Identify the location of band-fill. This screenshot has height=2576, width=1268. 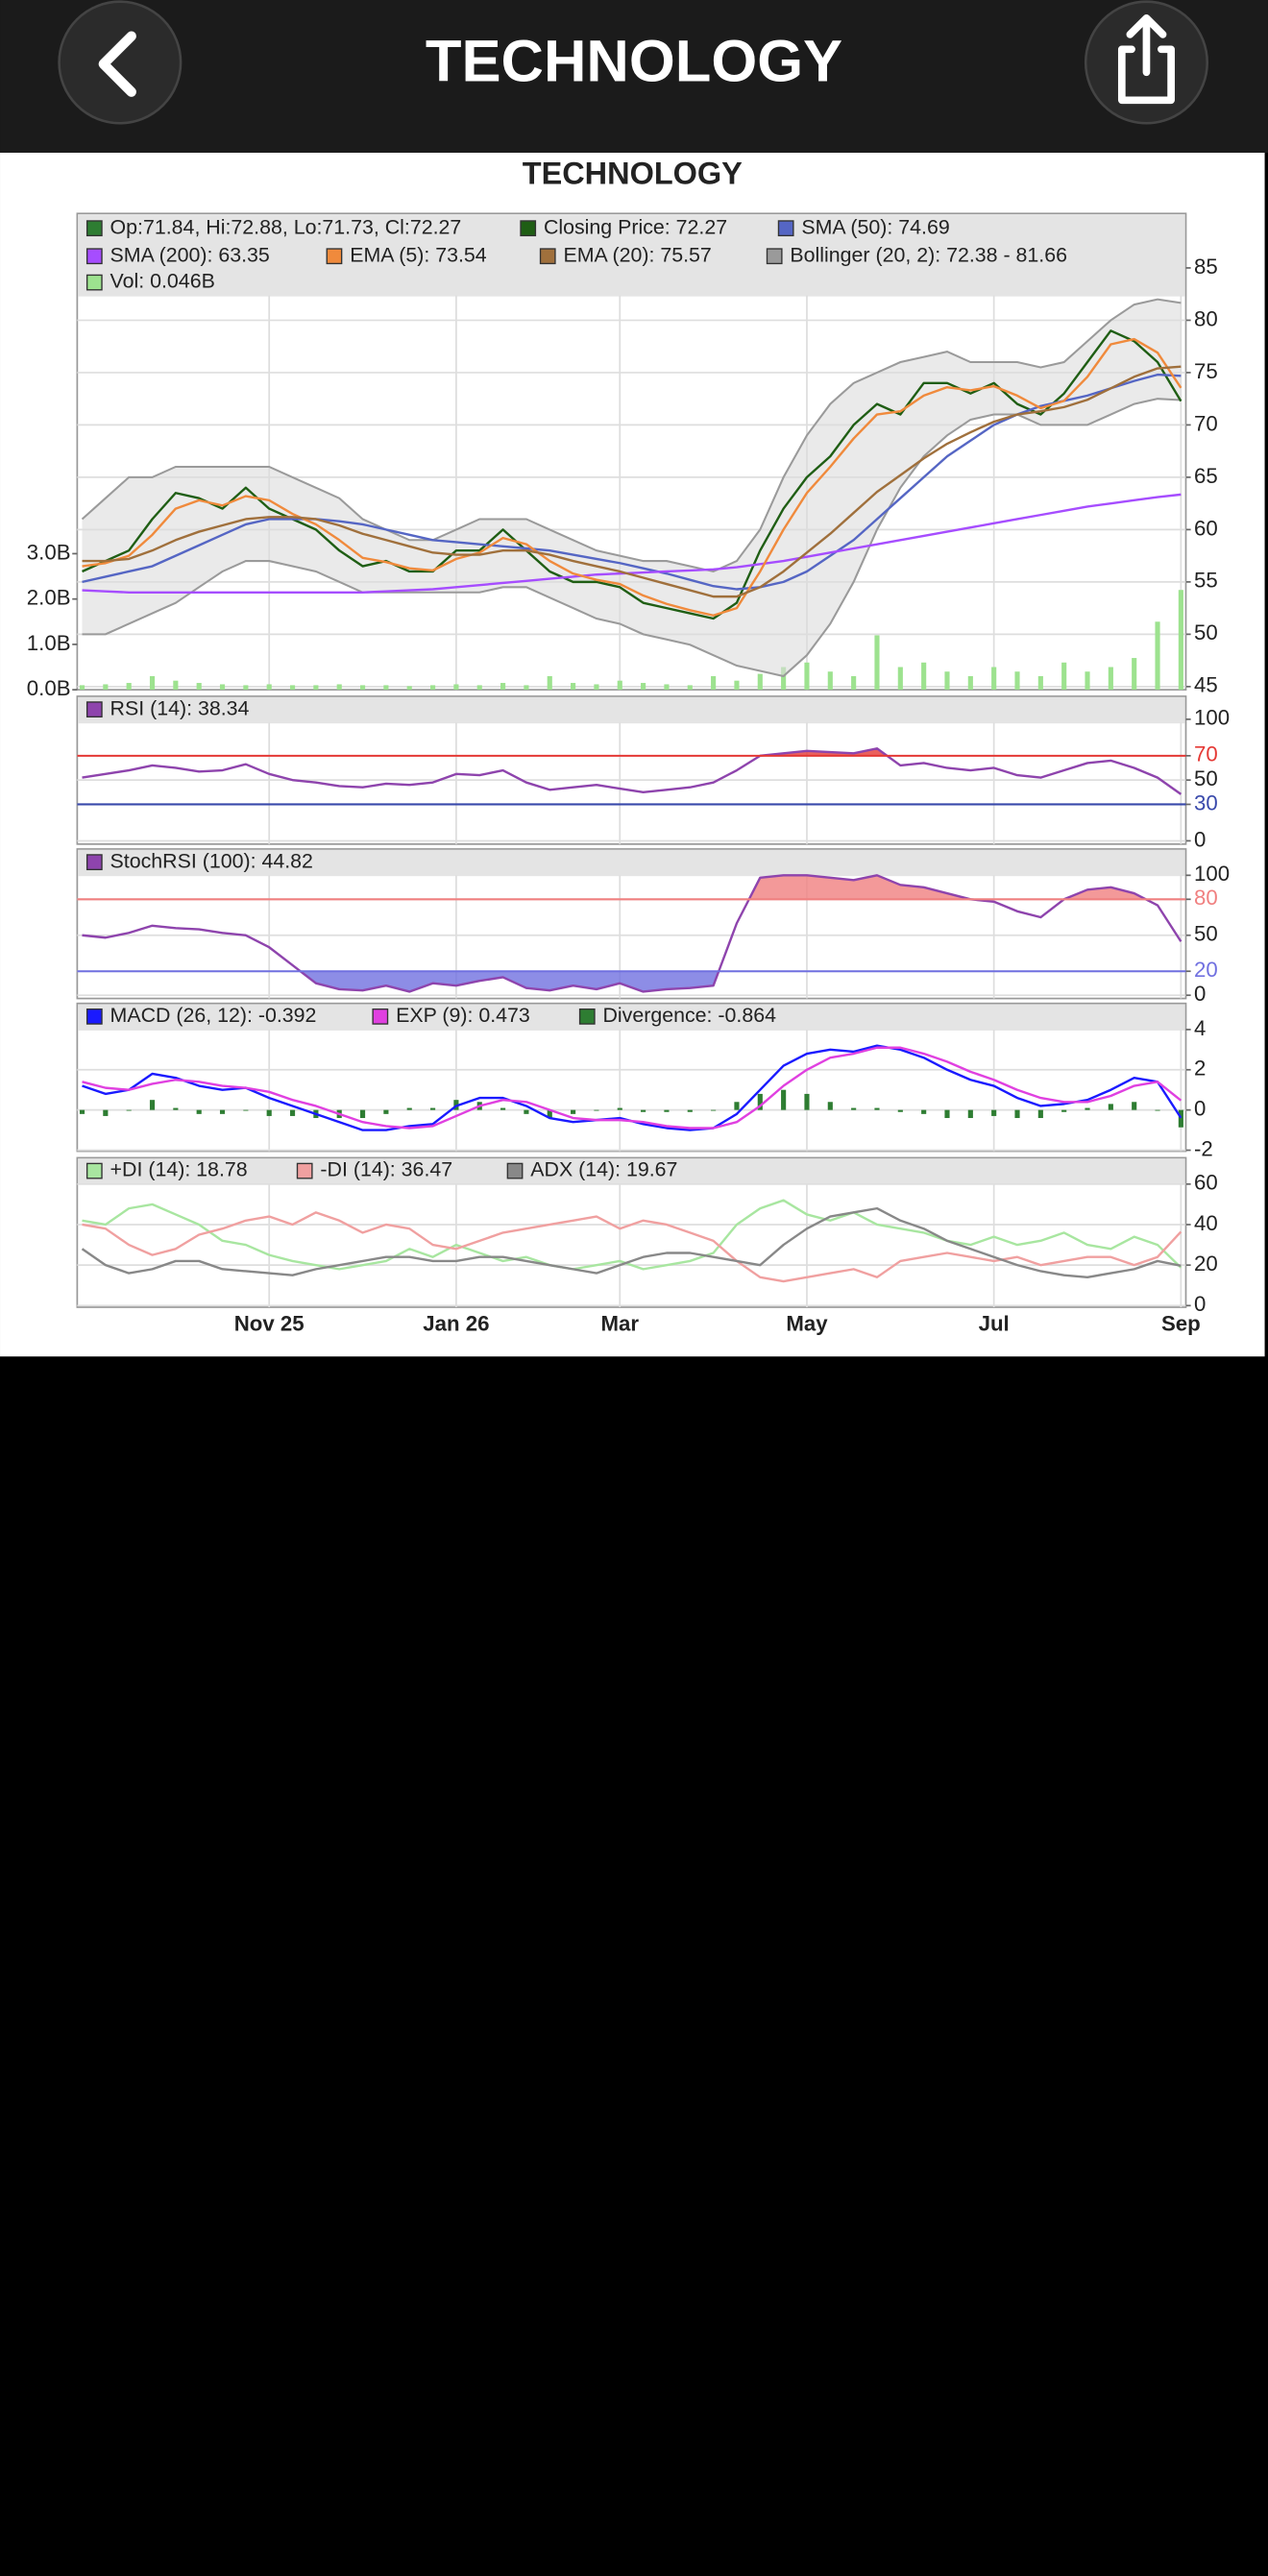
(632, 487).